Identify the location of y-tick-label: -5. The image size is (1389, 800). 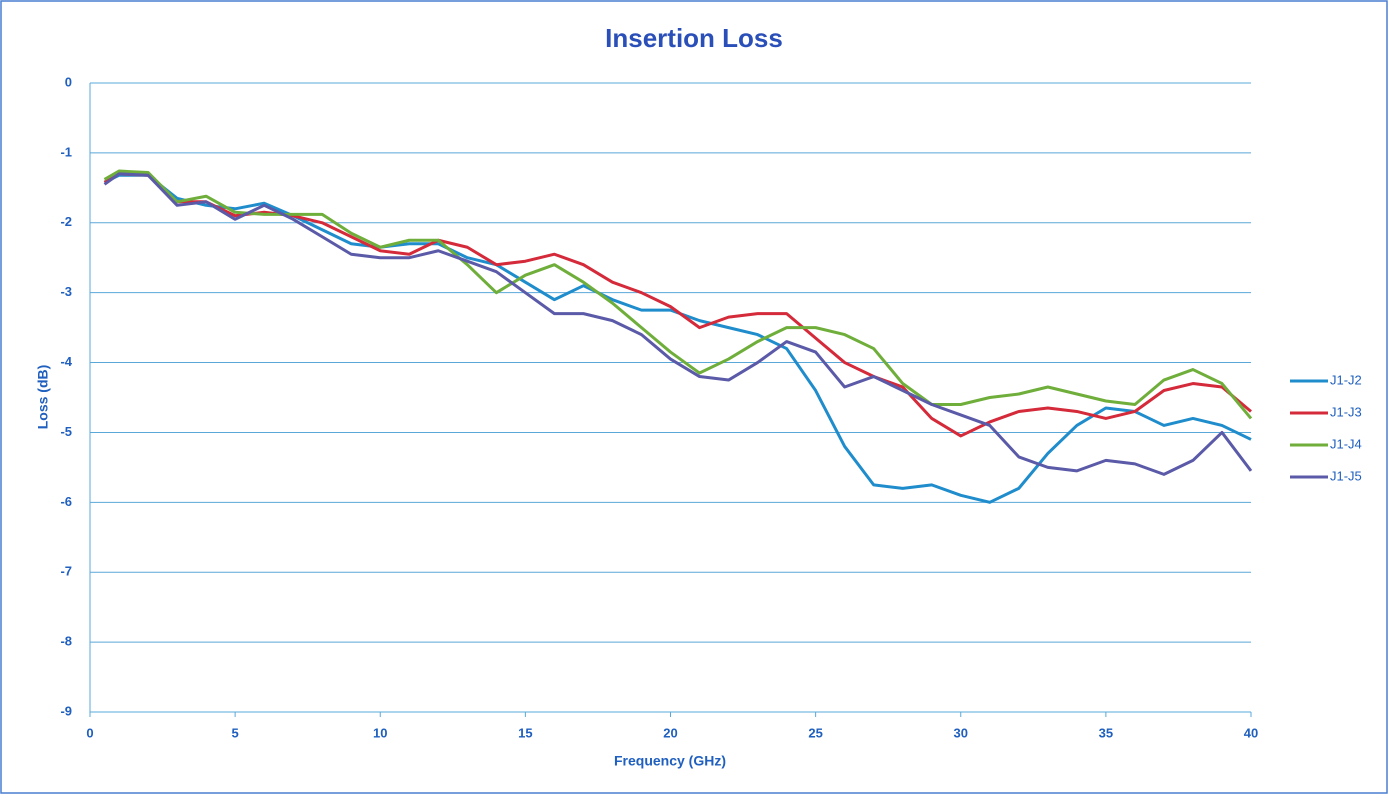
(66, 431).